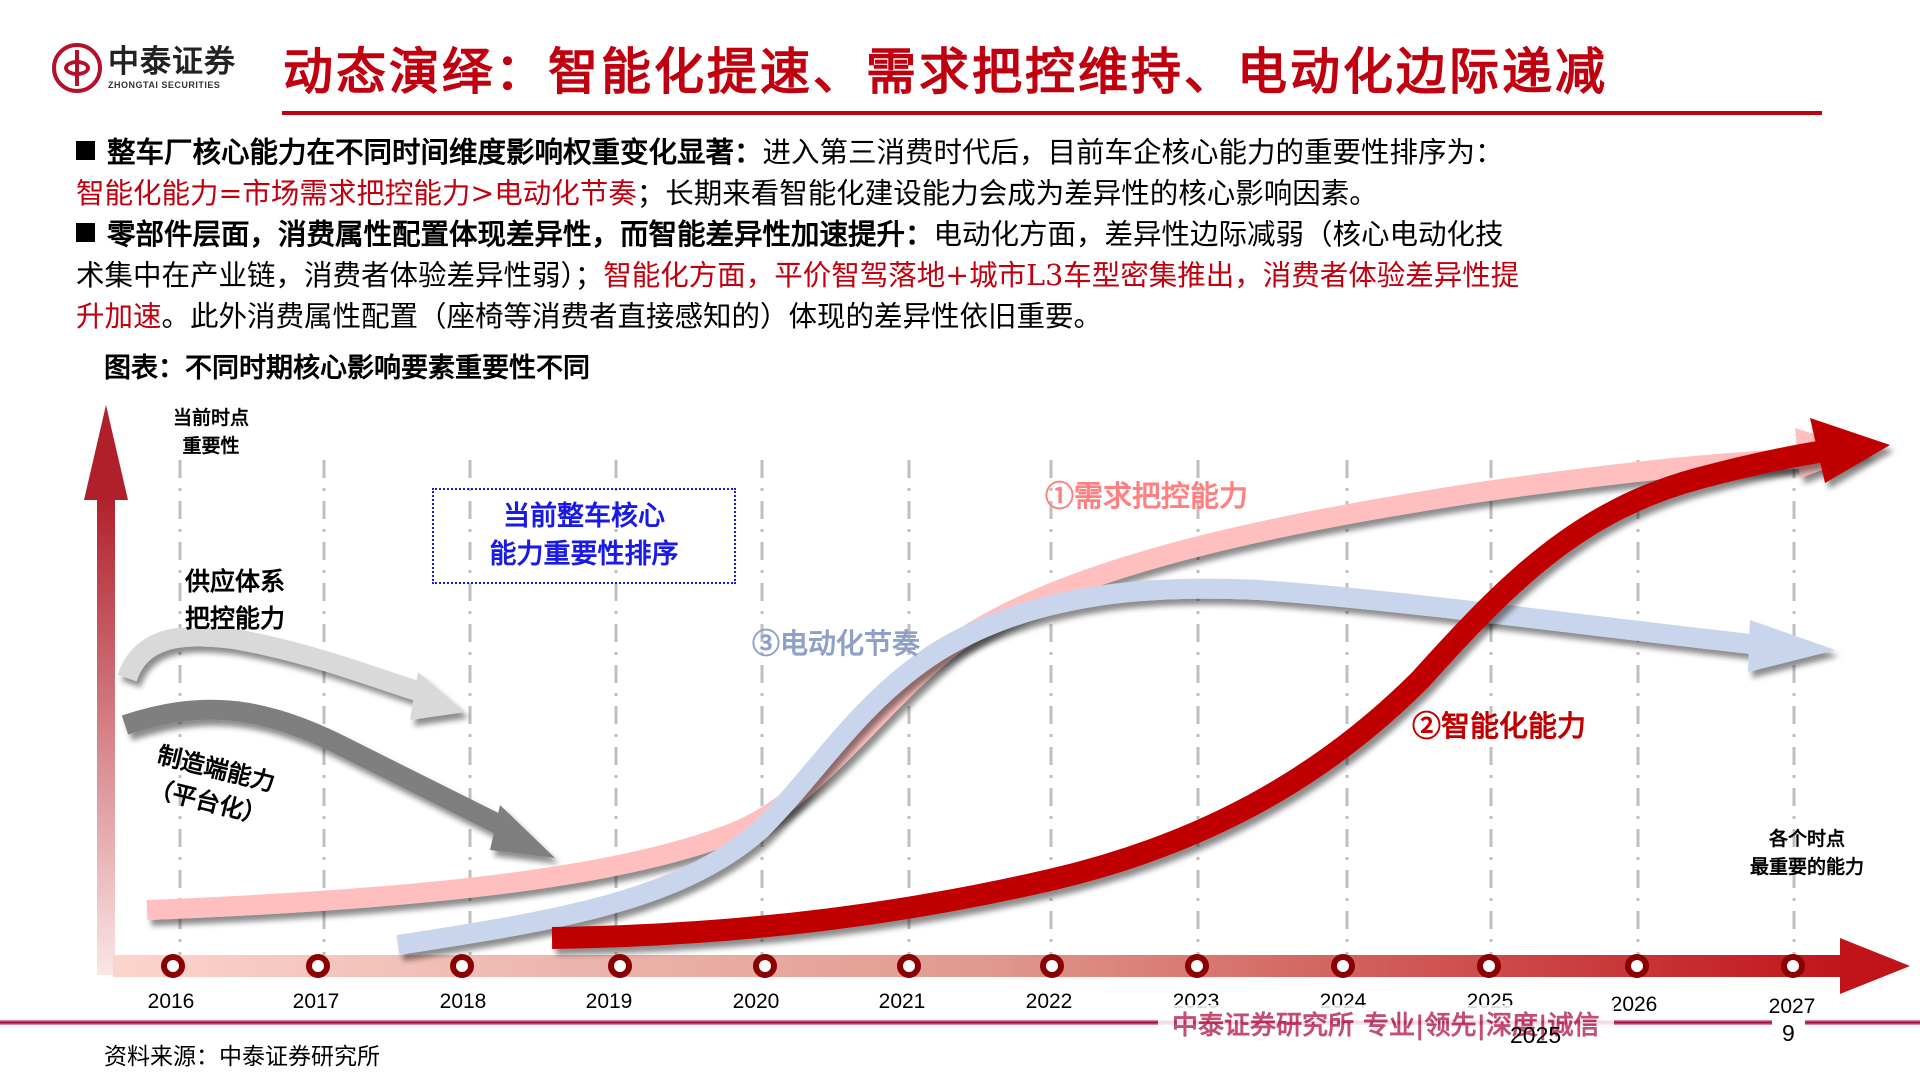 The image size is (1920, 1080). I want to click on para2-highlight: 智能化方面，平价智驾落地+城市L3车型密集推出，消费者体验差异性提, so click(1061, 275).